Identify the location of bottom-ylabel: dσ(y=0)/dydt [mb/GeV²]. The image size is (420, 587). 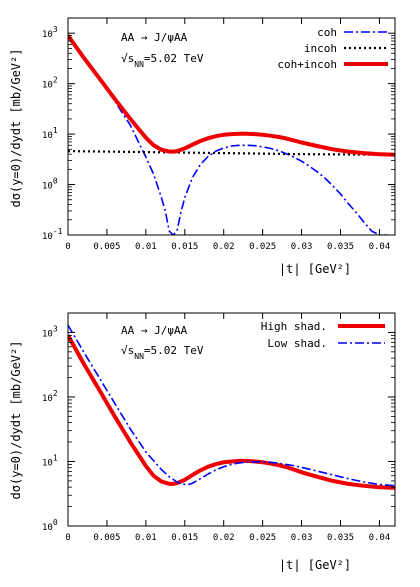
(16, 420).